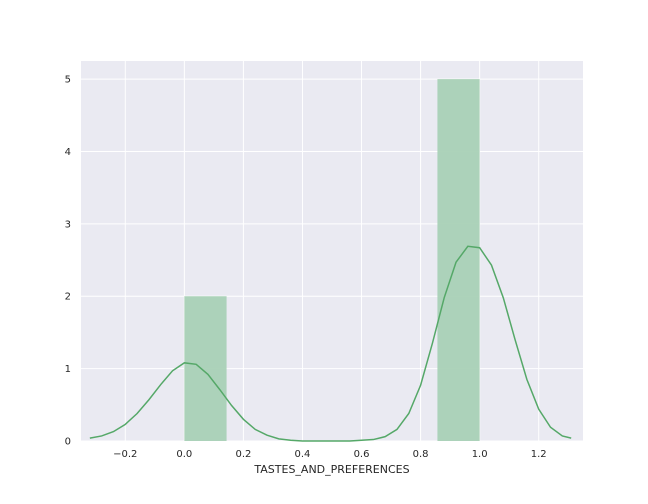 The width and height of the screenshot is (648, 504). What do you see at coordinates (68, 224) in the screenshot?
I see `y-tick-label: 3` at bounding box center [68, 224].